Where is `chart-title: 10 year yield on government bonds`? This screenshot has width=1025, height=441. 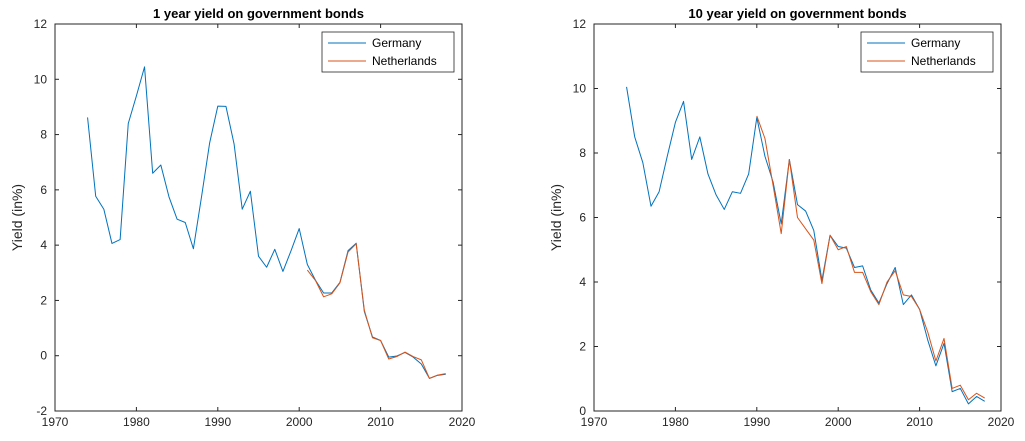
chart-title: 10 year yield on government bonds is located at coordinates (797, 13).